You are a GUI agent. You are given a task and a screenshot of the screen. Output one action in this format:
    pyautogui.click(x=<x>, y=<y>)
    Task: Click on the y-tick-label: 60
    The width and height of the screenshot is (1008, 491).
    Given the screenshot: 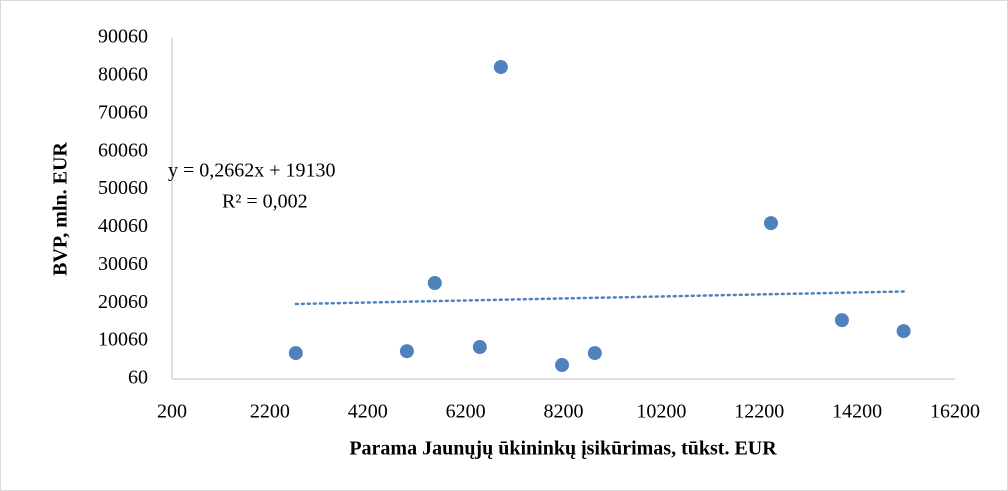 What is the action you would take?
    pyautogui.click(x=138, y=378)
    